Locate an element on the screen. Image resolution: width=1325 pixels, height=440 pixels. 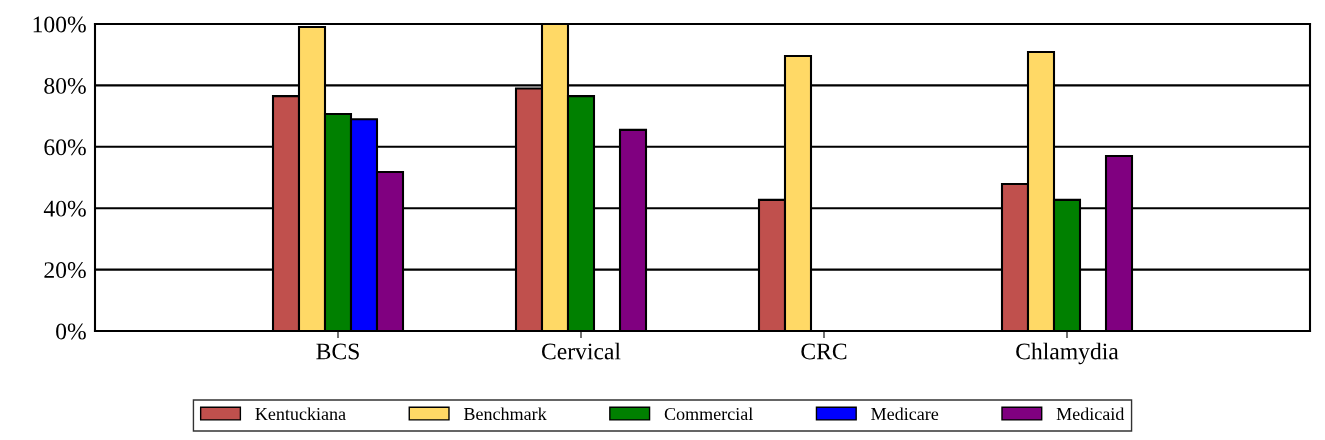
legend-label: Medicare is located at coordinates (905, 414).